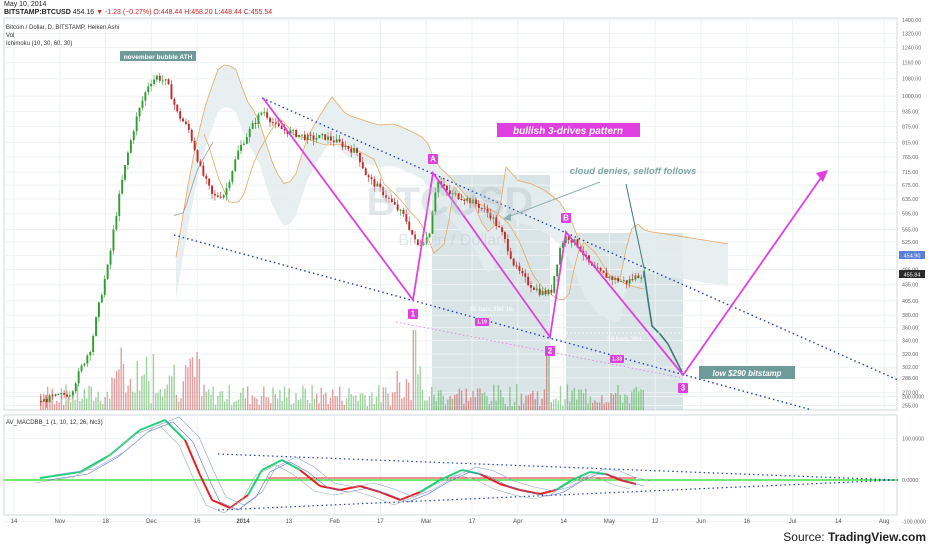 This screenshot has width=932, height=550. Describe the element at coordinates (507, 217) in the screenshot. I see `cloud-note-arrowhead` at that location.